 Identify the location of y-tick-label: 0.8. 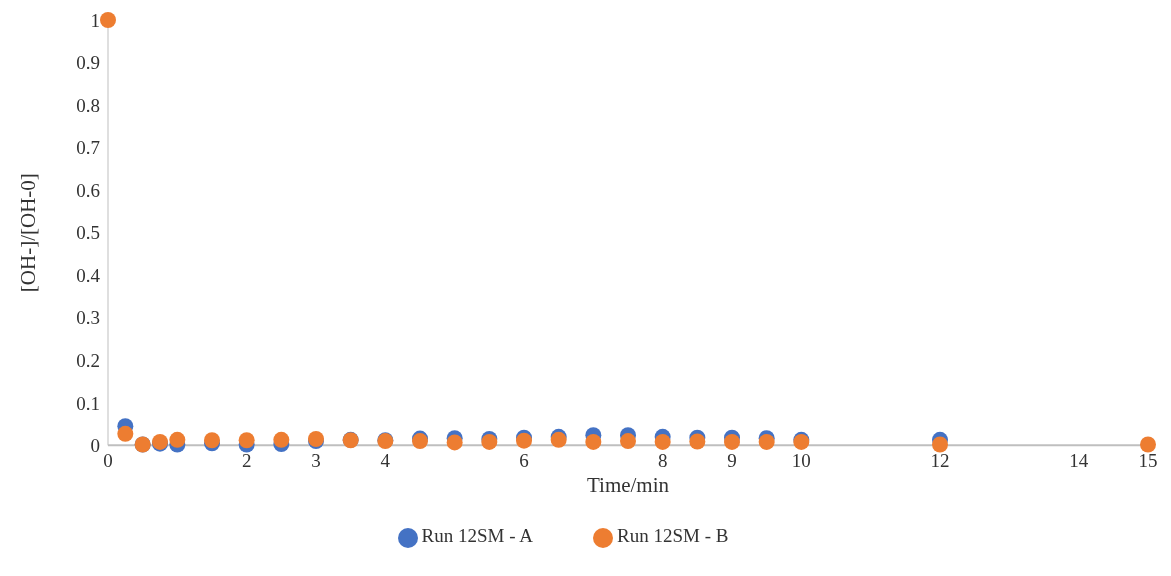
(88, 105).